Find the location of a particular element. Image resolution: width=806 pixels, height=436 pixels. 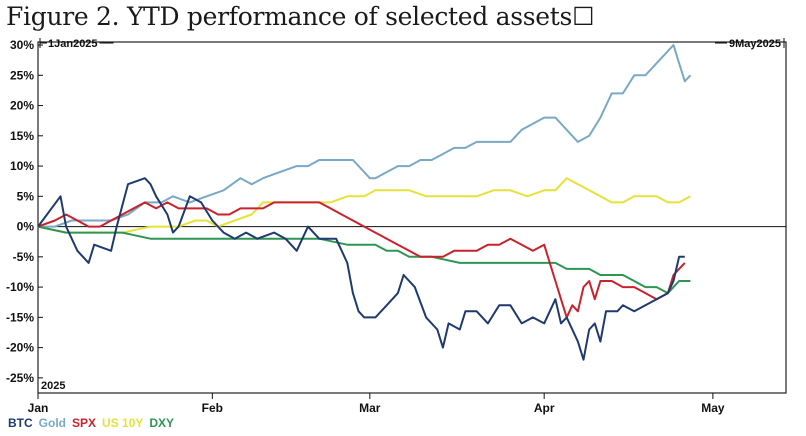

y-tick-label: 30% is located at coordinates (22, 45).